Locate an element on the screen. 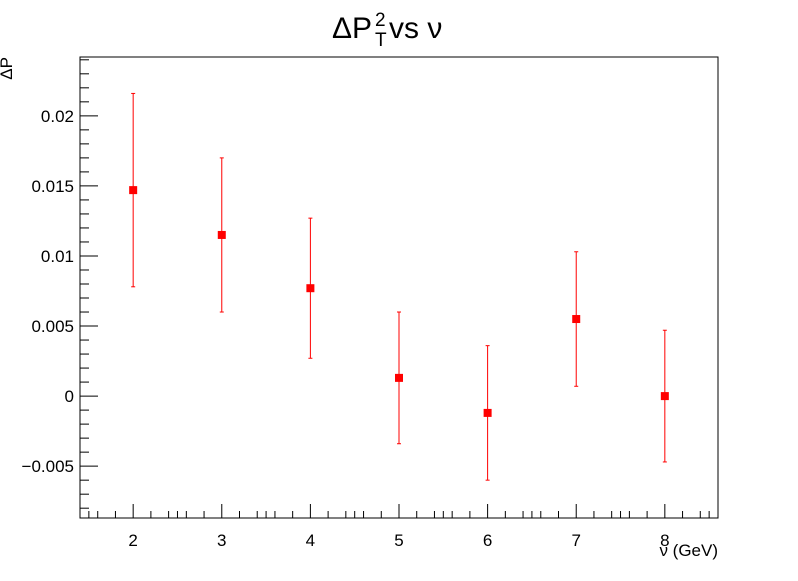 The width and height of the screenshot is (798, 581). y-axis-label: ΔP is located at coordinates (8, 68).